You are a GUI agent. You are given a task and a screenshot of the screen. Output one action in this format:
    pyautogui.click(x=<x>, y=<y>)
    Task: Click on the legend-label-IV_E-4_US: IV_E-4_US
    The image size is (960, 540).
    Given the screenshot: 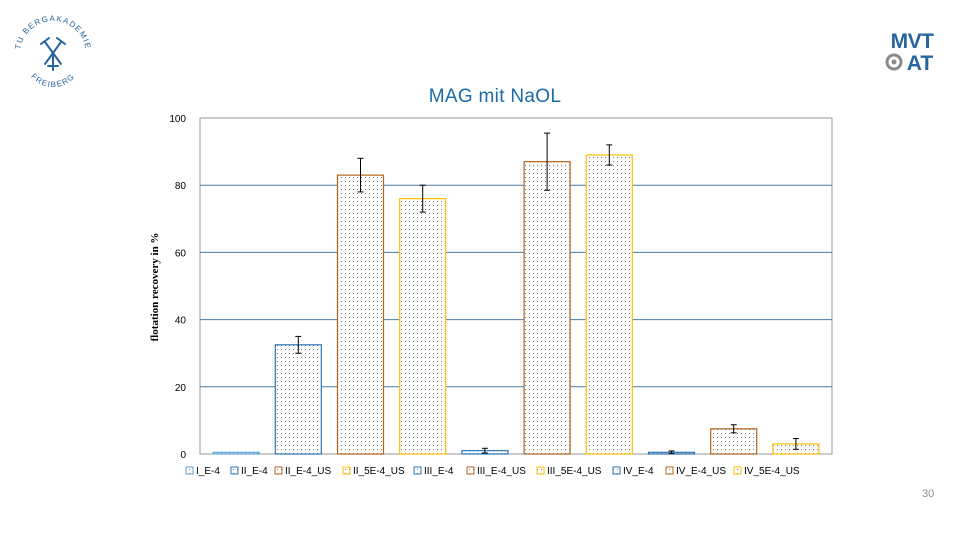 What is the action you would take?
    pyautogui.click(x=701, y=471)
    